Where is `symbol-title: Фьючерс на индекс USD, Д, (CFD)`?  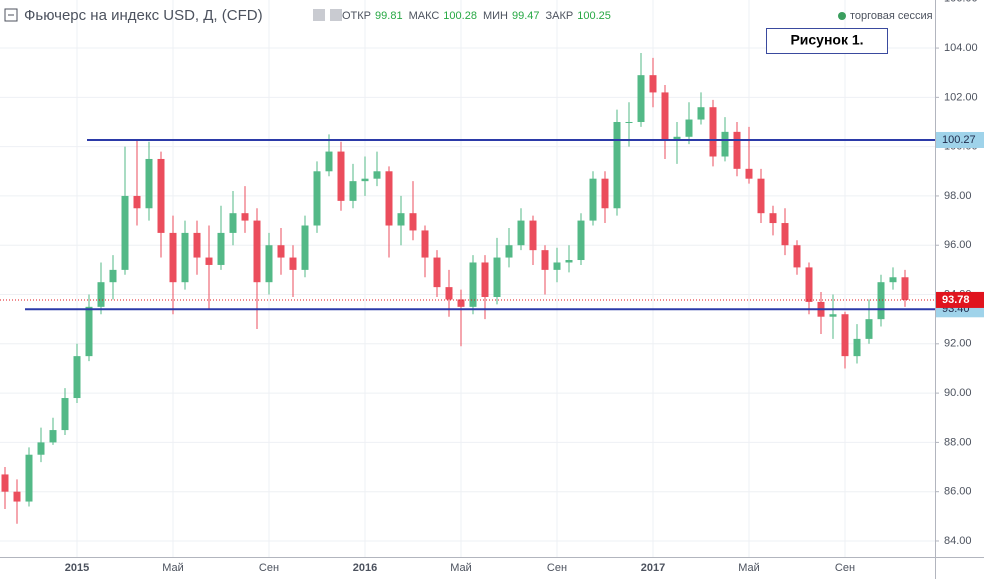
symbol-title: Фьючерс на индекс USD, Д, (CFD) is located at coordinates (143, 15).